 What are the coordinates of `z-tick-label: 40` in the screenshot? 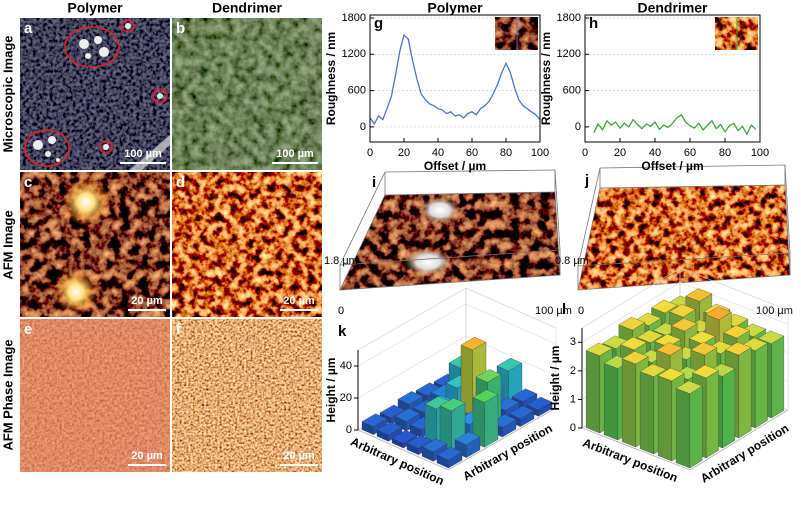 It's located at (346, 366).